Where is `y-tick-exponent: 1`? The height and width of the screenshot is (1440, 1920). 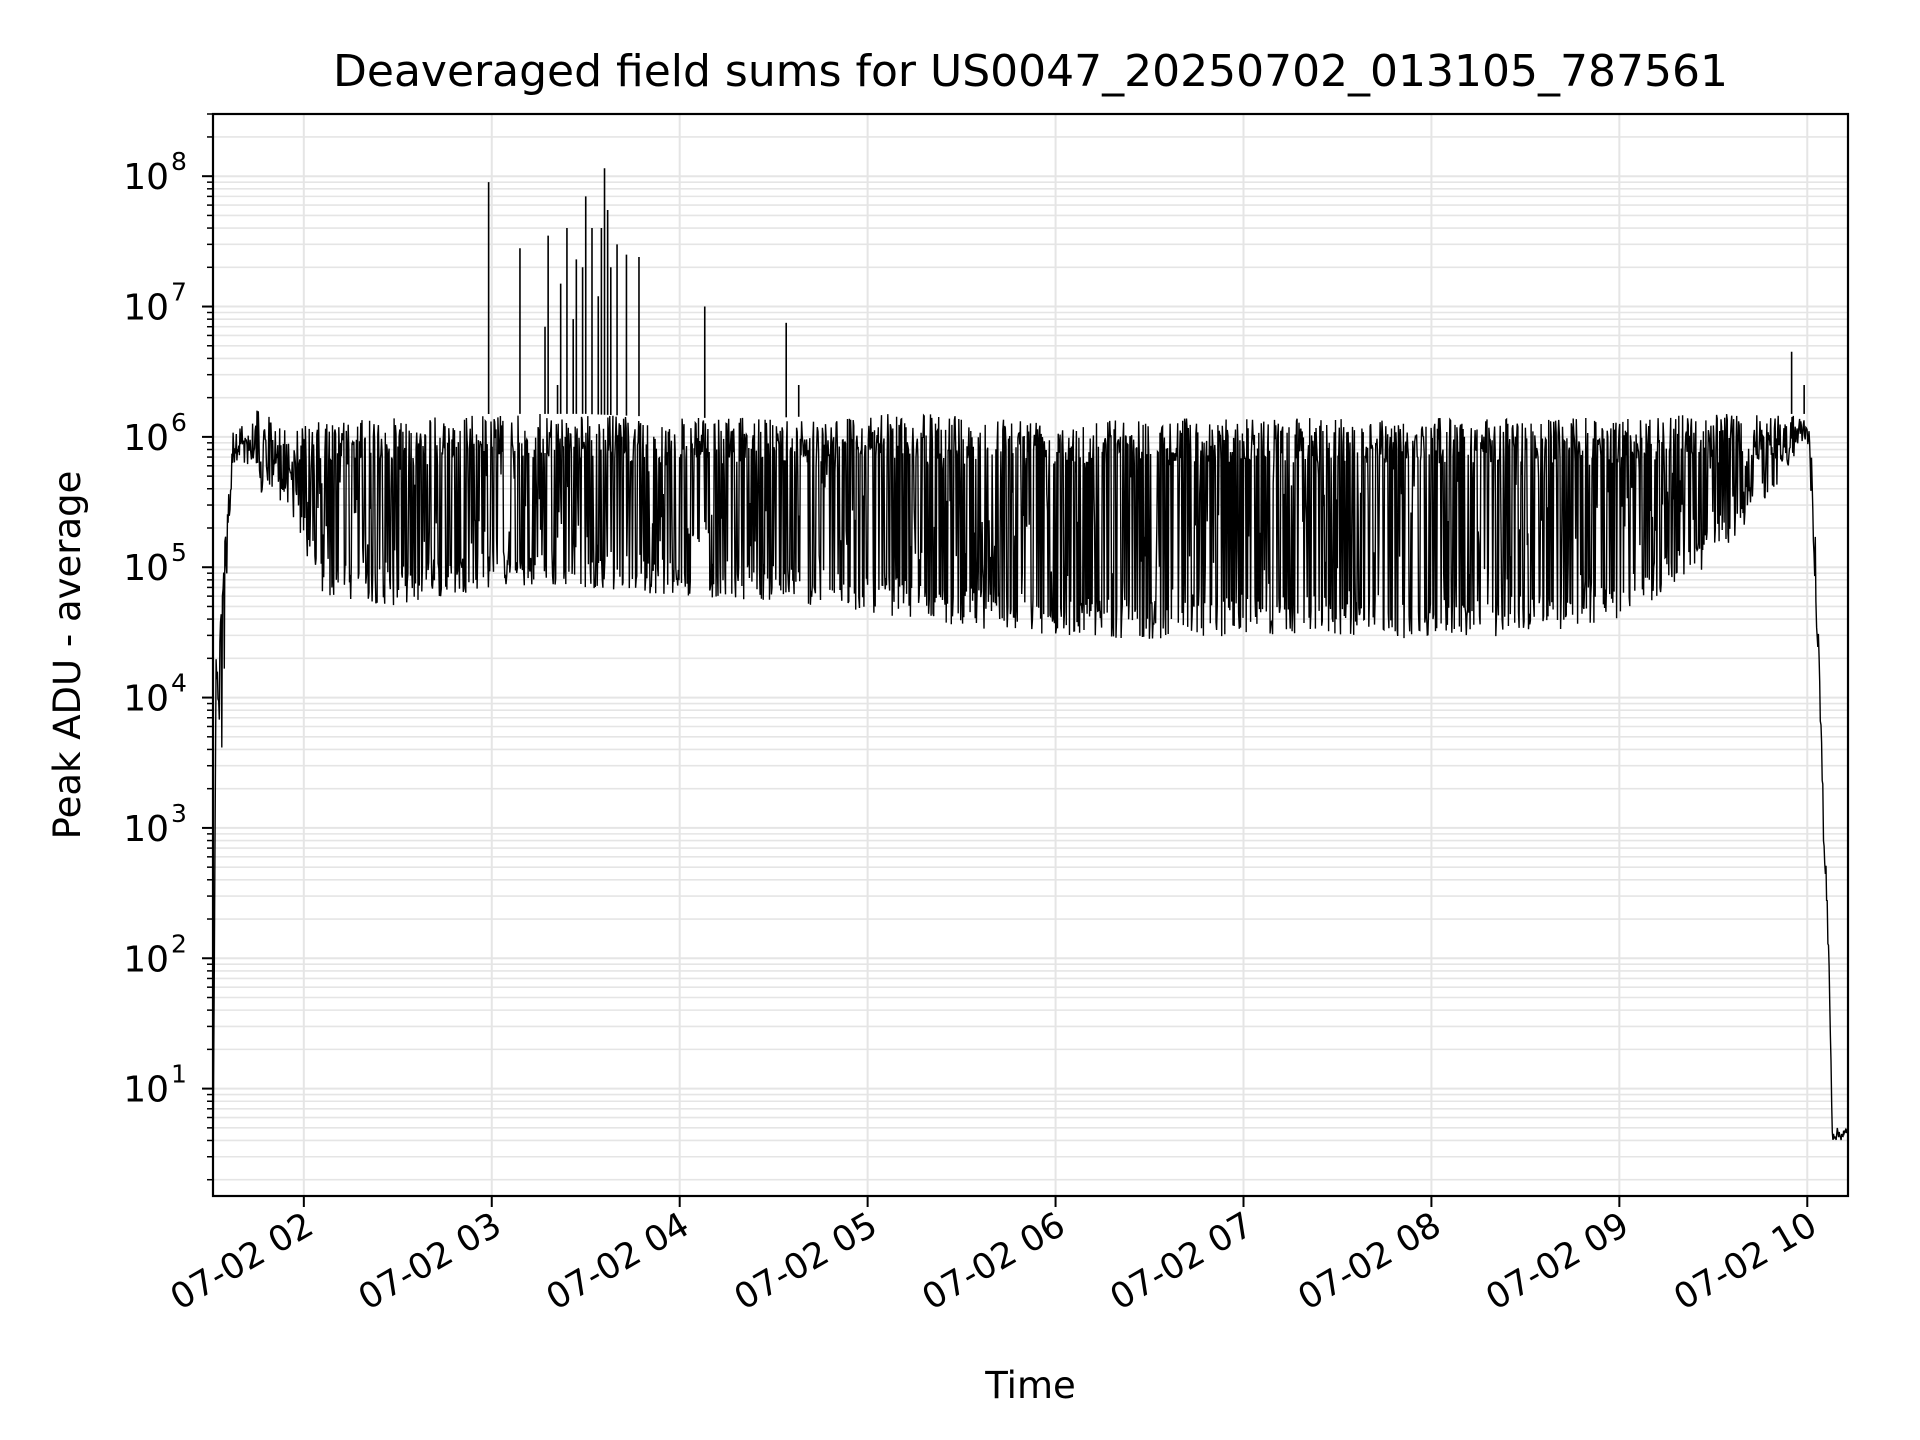 y-tick-exponent: 1 is located at coordinates (179, 1074).